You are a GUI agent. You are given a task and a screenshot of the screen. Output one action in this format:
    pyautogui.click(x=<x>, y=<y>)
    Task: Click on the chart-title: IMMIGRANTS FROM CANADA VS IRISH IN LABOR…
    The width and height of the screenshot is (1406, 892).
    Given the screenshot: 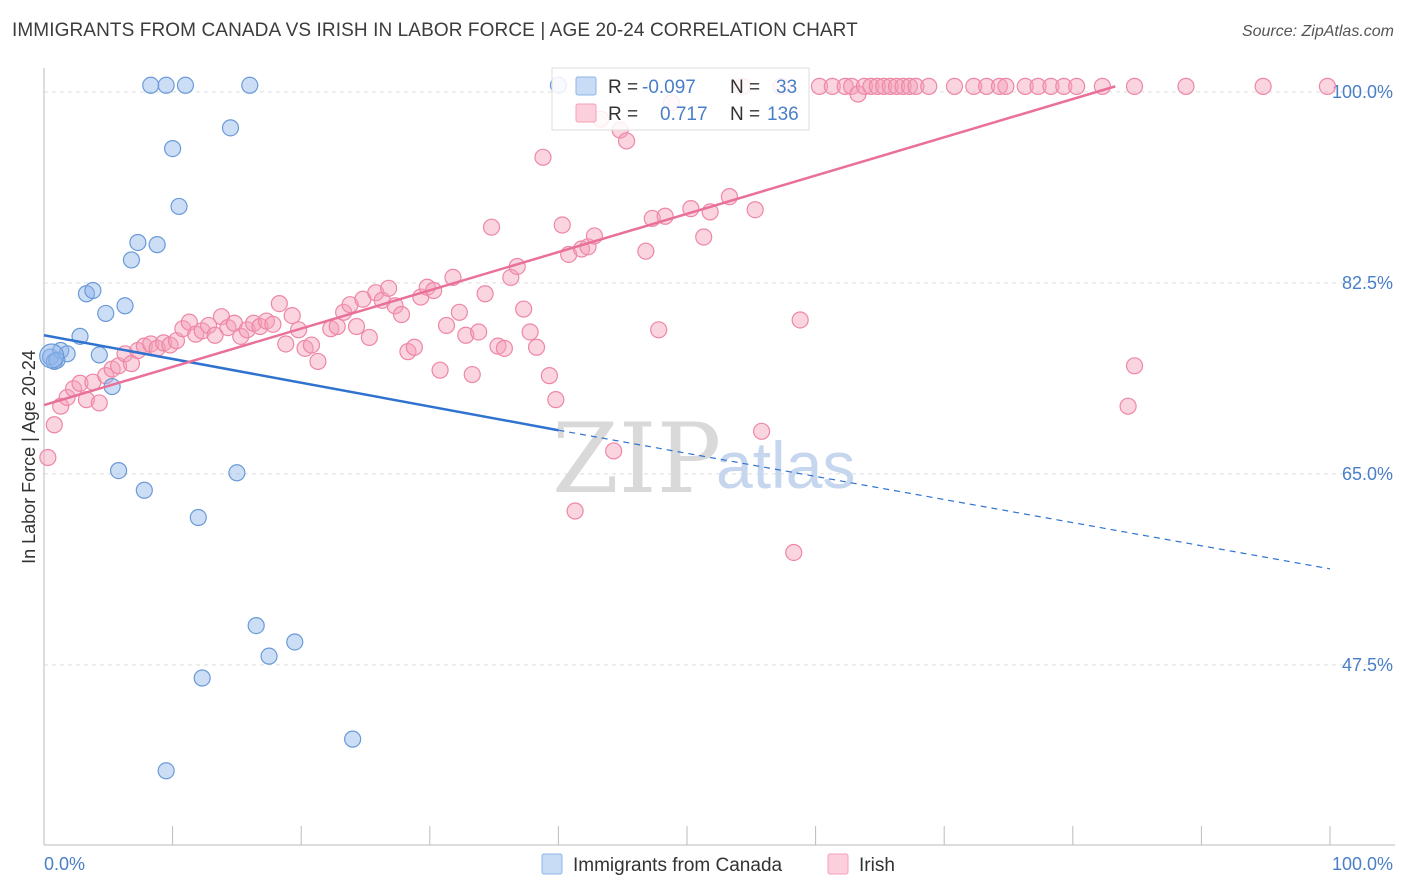 What is the action you would take?
    pyautogui.click(x=435, y=30)
    